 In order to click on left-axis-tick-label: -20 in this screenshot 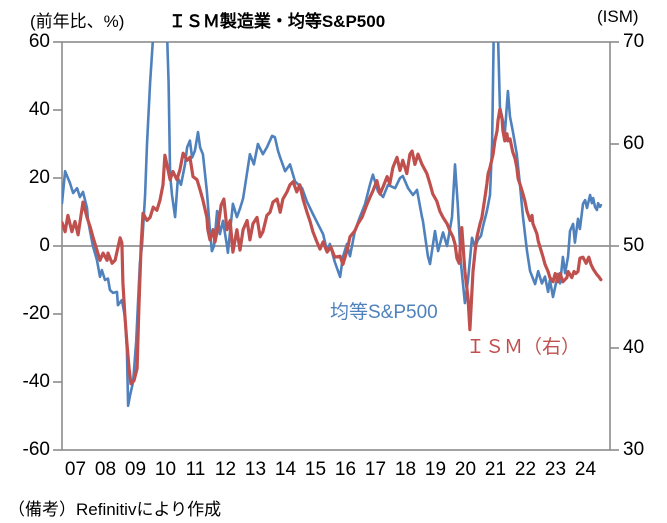, I will do `click(36, 313)`.